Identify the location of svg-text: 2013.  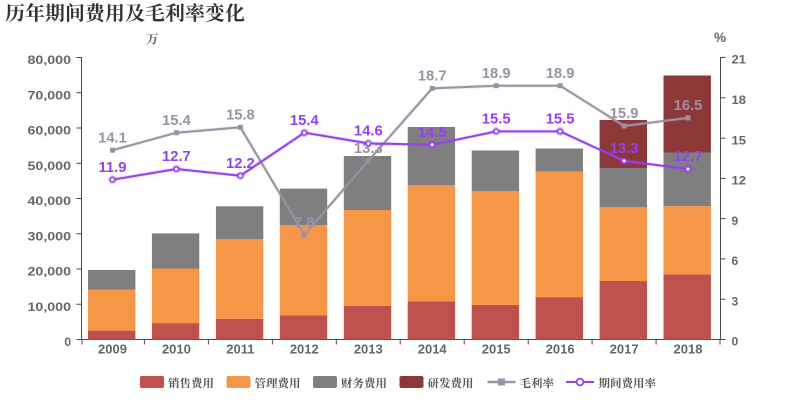
(368, 349).